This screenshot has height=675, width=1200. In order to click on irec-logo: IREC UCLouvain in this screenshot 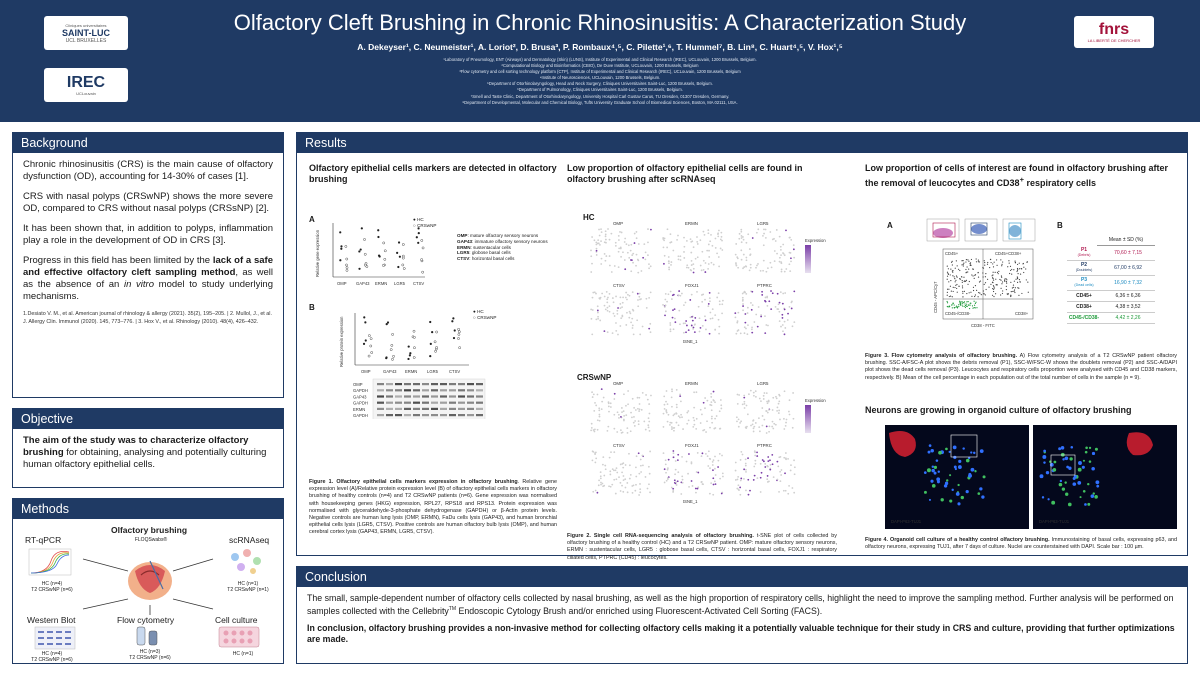, I will do `click(86, 85)`.